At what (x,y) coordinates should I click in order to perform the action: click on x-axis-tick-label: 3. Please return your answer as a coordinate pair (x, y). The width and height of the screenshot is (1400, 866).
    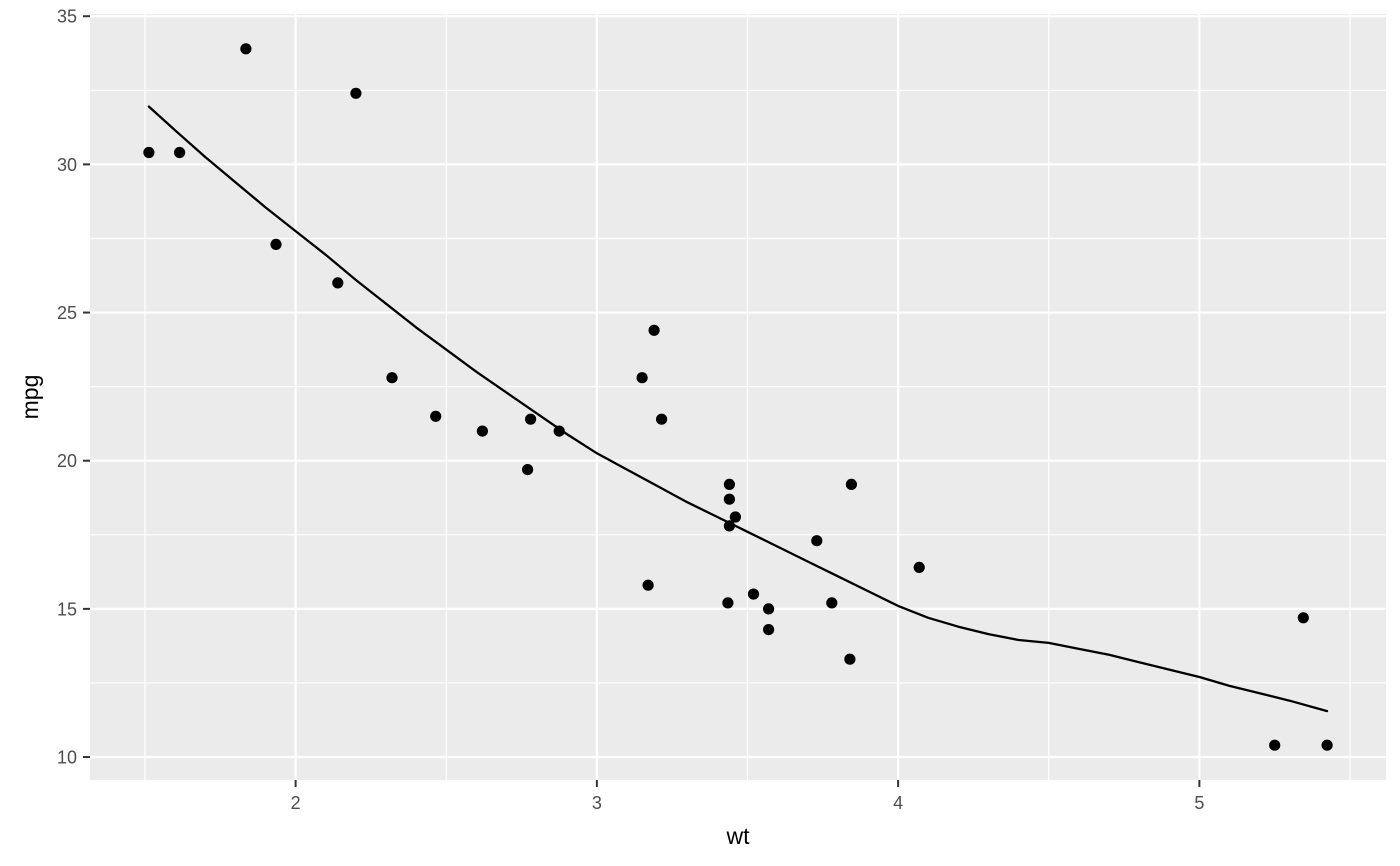
    Looking at the image, I should click on (597, 803).